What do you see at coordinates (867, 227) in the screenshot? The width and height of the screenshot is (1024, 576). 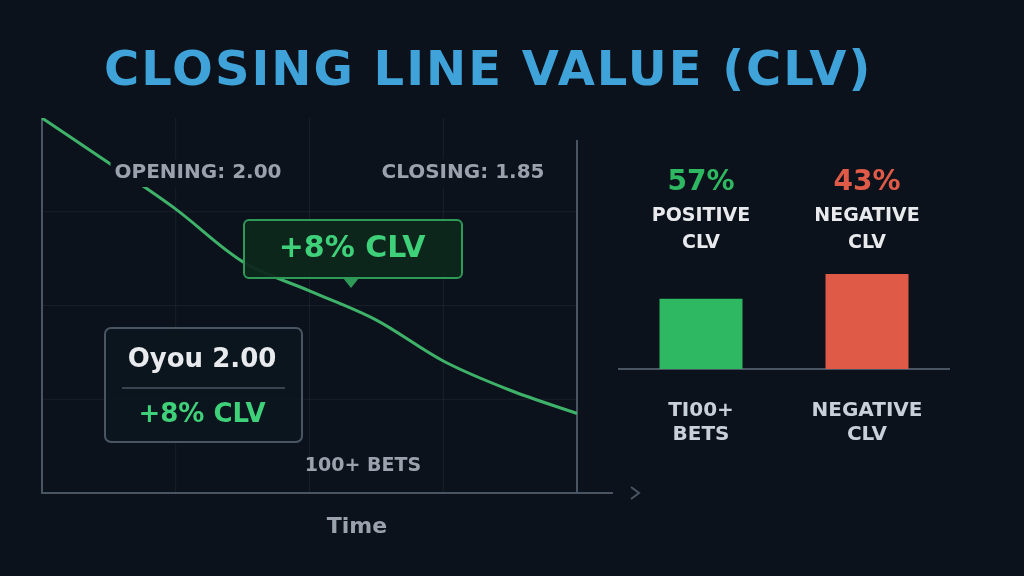 I see `text: NEGATIVE CLV` at bounding box center [867, 227].